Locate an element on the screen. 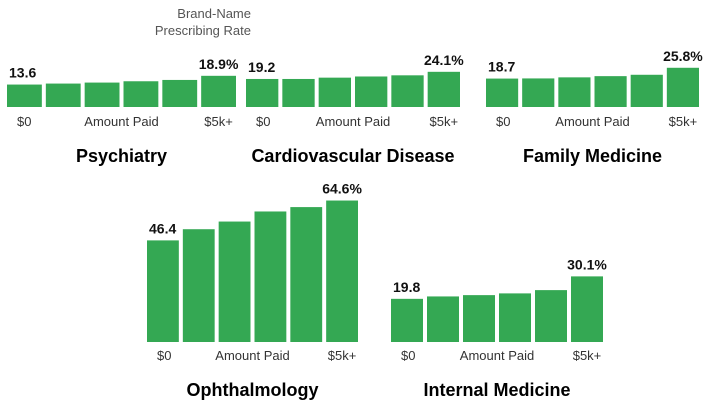 Image resolution: width=710 pixels, height=406 pixels. family-medicine-x-start-label: $0 is located at coordinates (503, 121).